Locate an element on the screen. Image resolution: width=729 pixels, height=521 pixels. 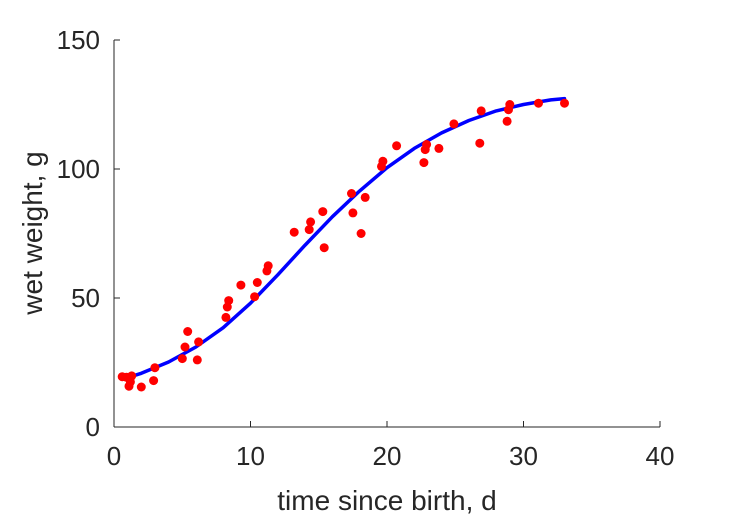
x-ticks: 0 10 20 30 40 is located at coordinates (391, 446).